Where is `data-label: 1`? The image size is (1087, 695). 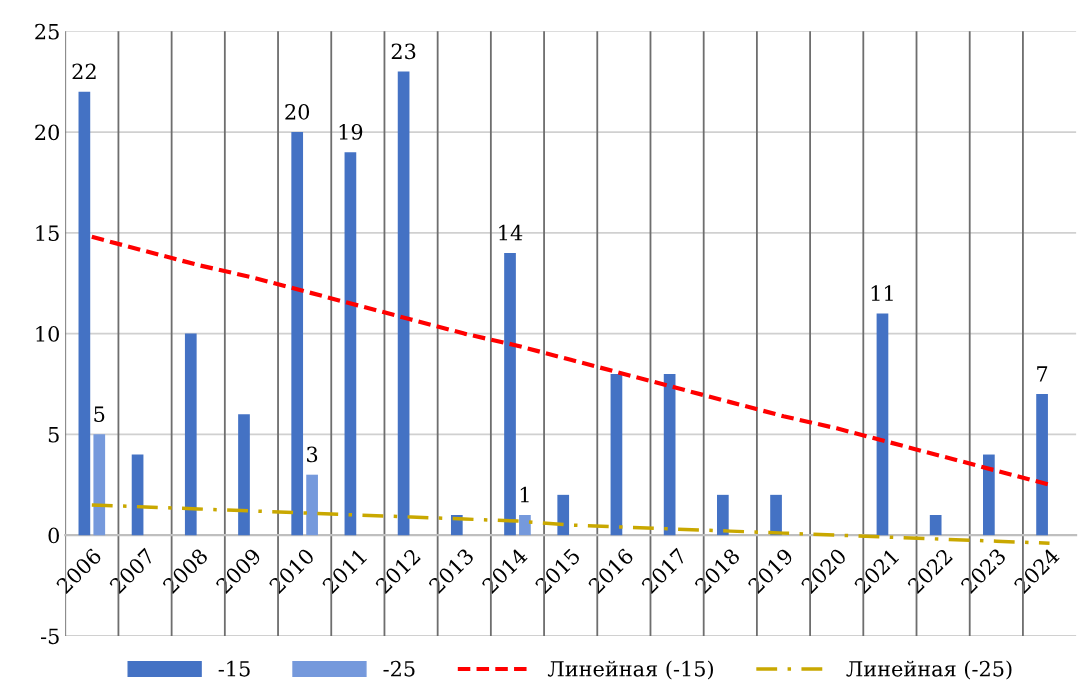 data-label: 1 is located at coordinates (524, 494).